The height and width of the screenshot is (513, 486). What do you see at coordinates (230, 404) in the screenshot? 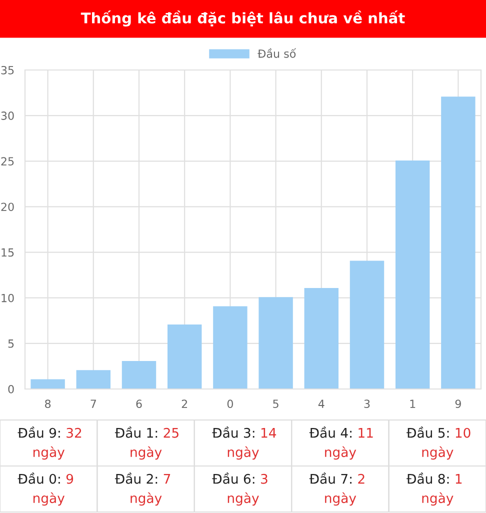
I see `x-tick-label: 0` at bounding box center [230, 404].